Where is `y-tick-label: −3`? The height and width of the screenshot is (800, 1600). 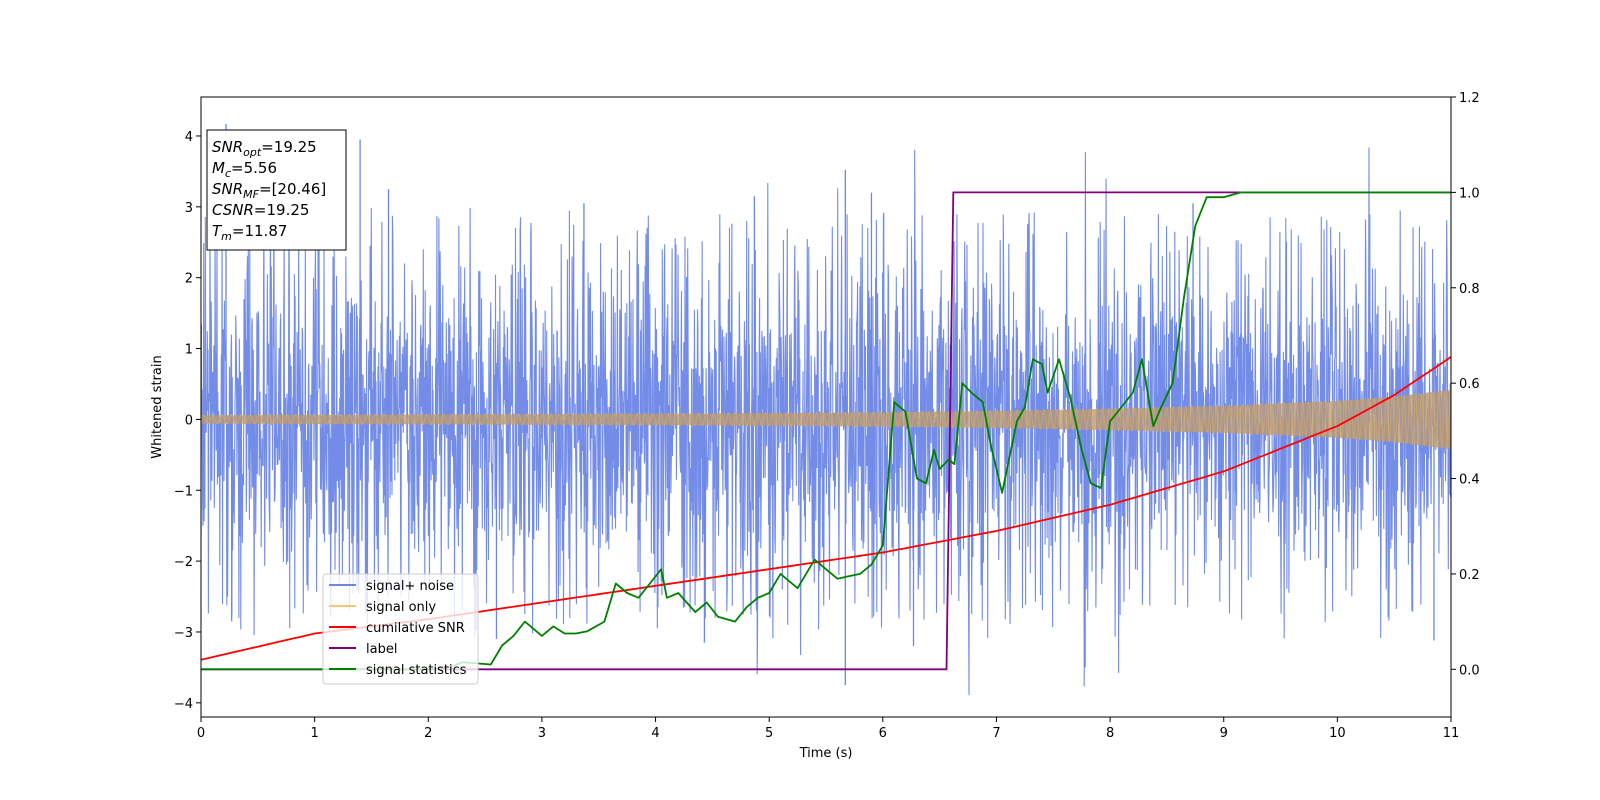 y-tick-label: −3 is located at coordinates (183, 633).